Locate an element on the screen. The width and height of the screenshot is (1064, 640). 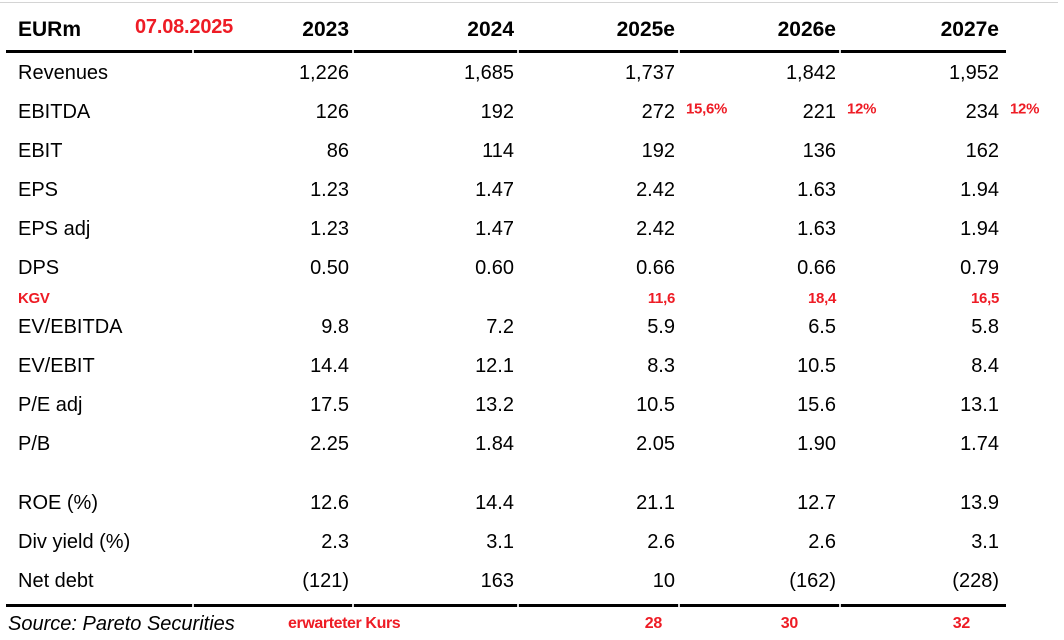
table-row-p-e-adj: P/E adj 17.5 13.2 10.5 15.6 13.1 is located at coordinates (505, 405).